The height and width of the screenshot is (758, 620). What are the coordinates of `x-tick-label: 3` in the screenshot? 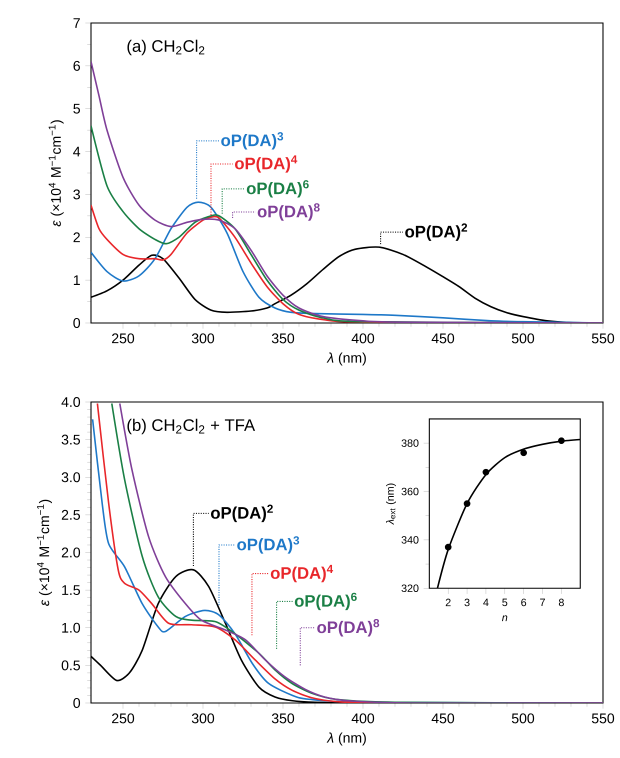 It's located at (467, 602).